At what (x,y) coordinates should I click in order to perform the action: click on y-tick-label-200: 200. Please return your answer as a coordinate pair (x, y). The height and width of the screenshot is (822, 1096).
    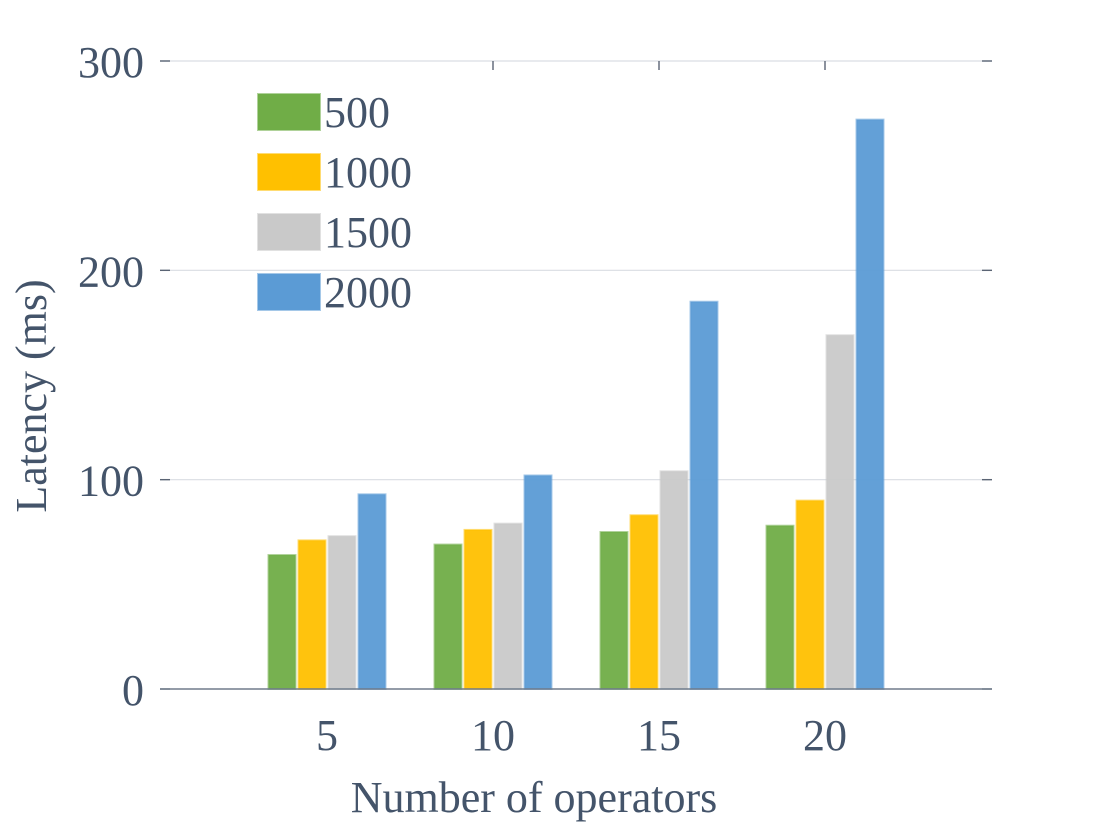
    Looking at the image, I should click on (111, 271).